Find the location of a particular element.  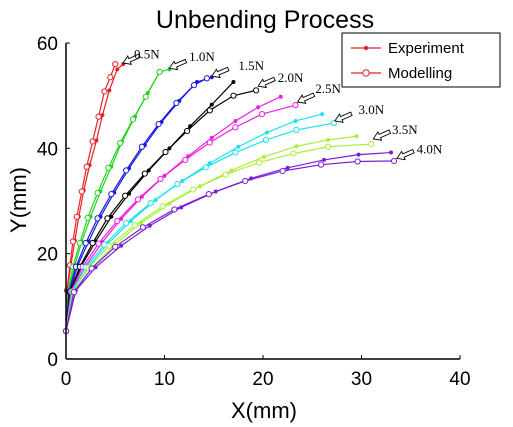

x-tick-label: 0 is located at coordinates (66, 379).